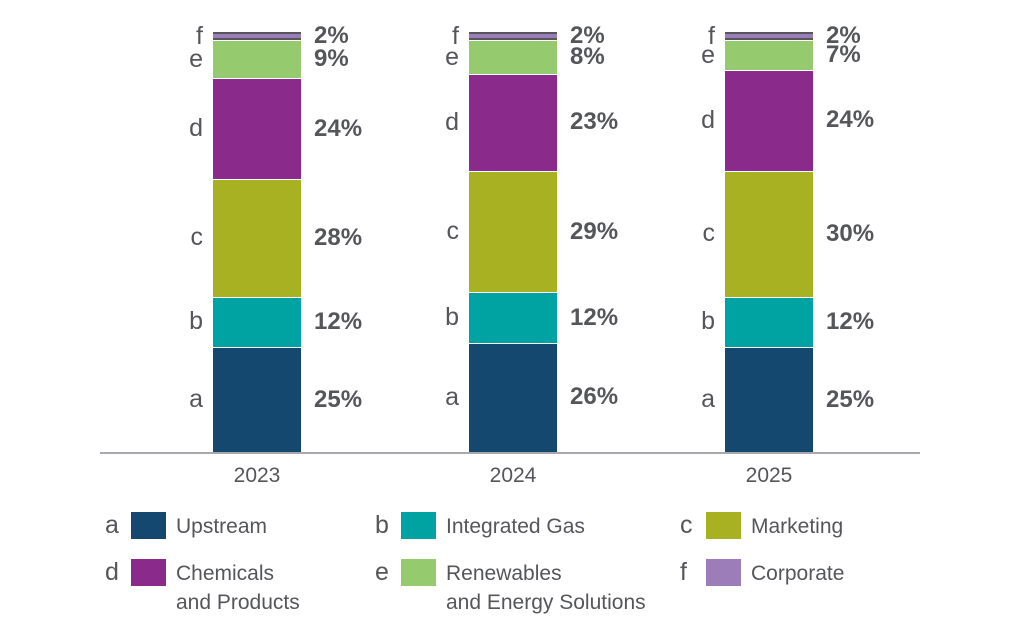  Describe the element at coordinates (851, 526) in the screenshot. I see `legend-item-c: c Marketing` at that location.